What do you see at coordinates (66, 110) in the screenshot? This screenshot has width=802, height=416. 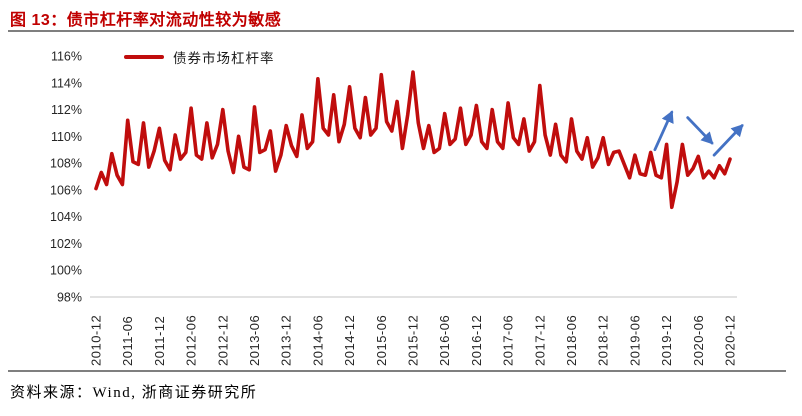 I see `y-tick-label: 112%` at bounding box center [66, 110].